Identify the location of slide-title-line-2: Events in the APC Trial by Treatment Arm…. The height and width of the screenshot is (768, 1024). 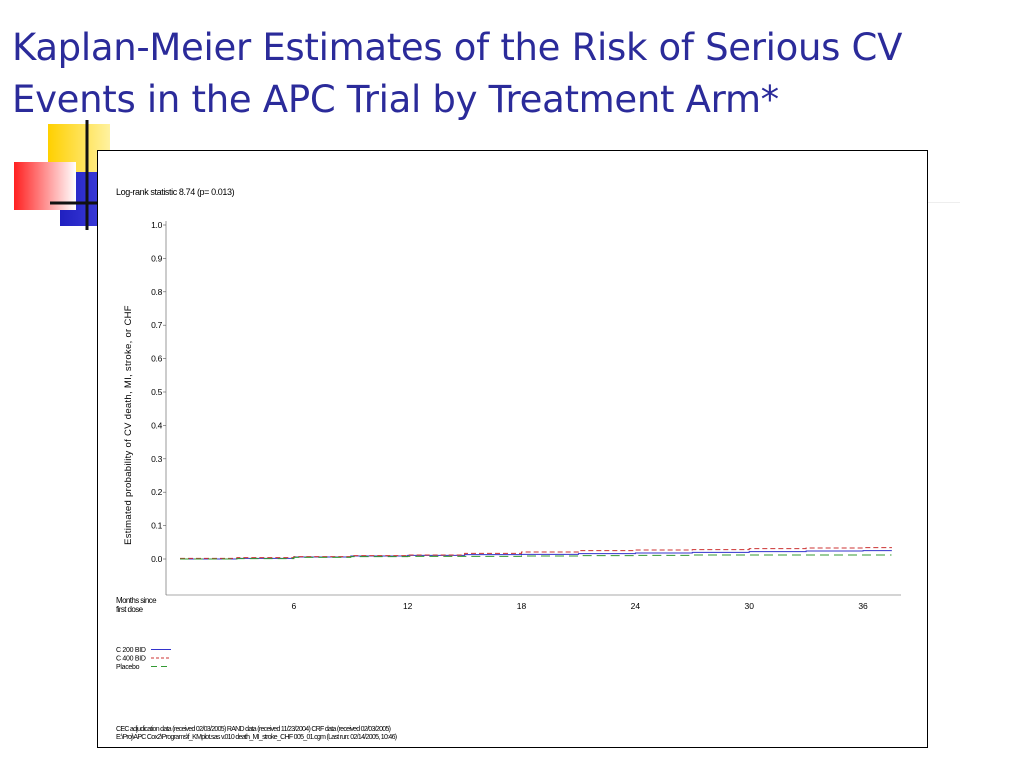
(395, 99).